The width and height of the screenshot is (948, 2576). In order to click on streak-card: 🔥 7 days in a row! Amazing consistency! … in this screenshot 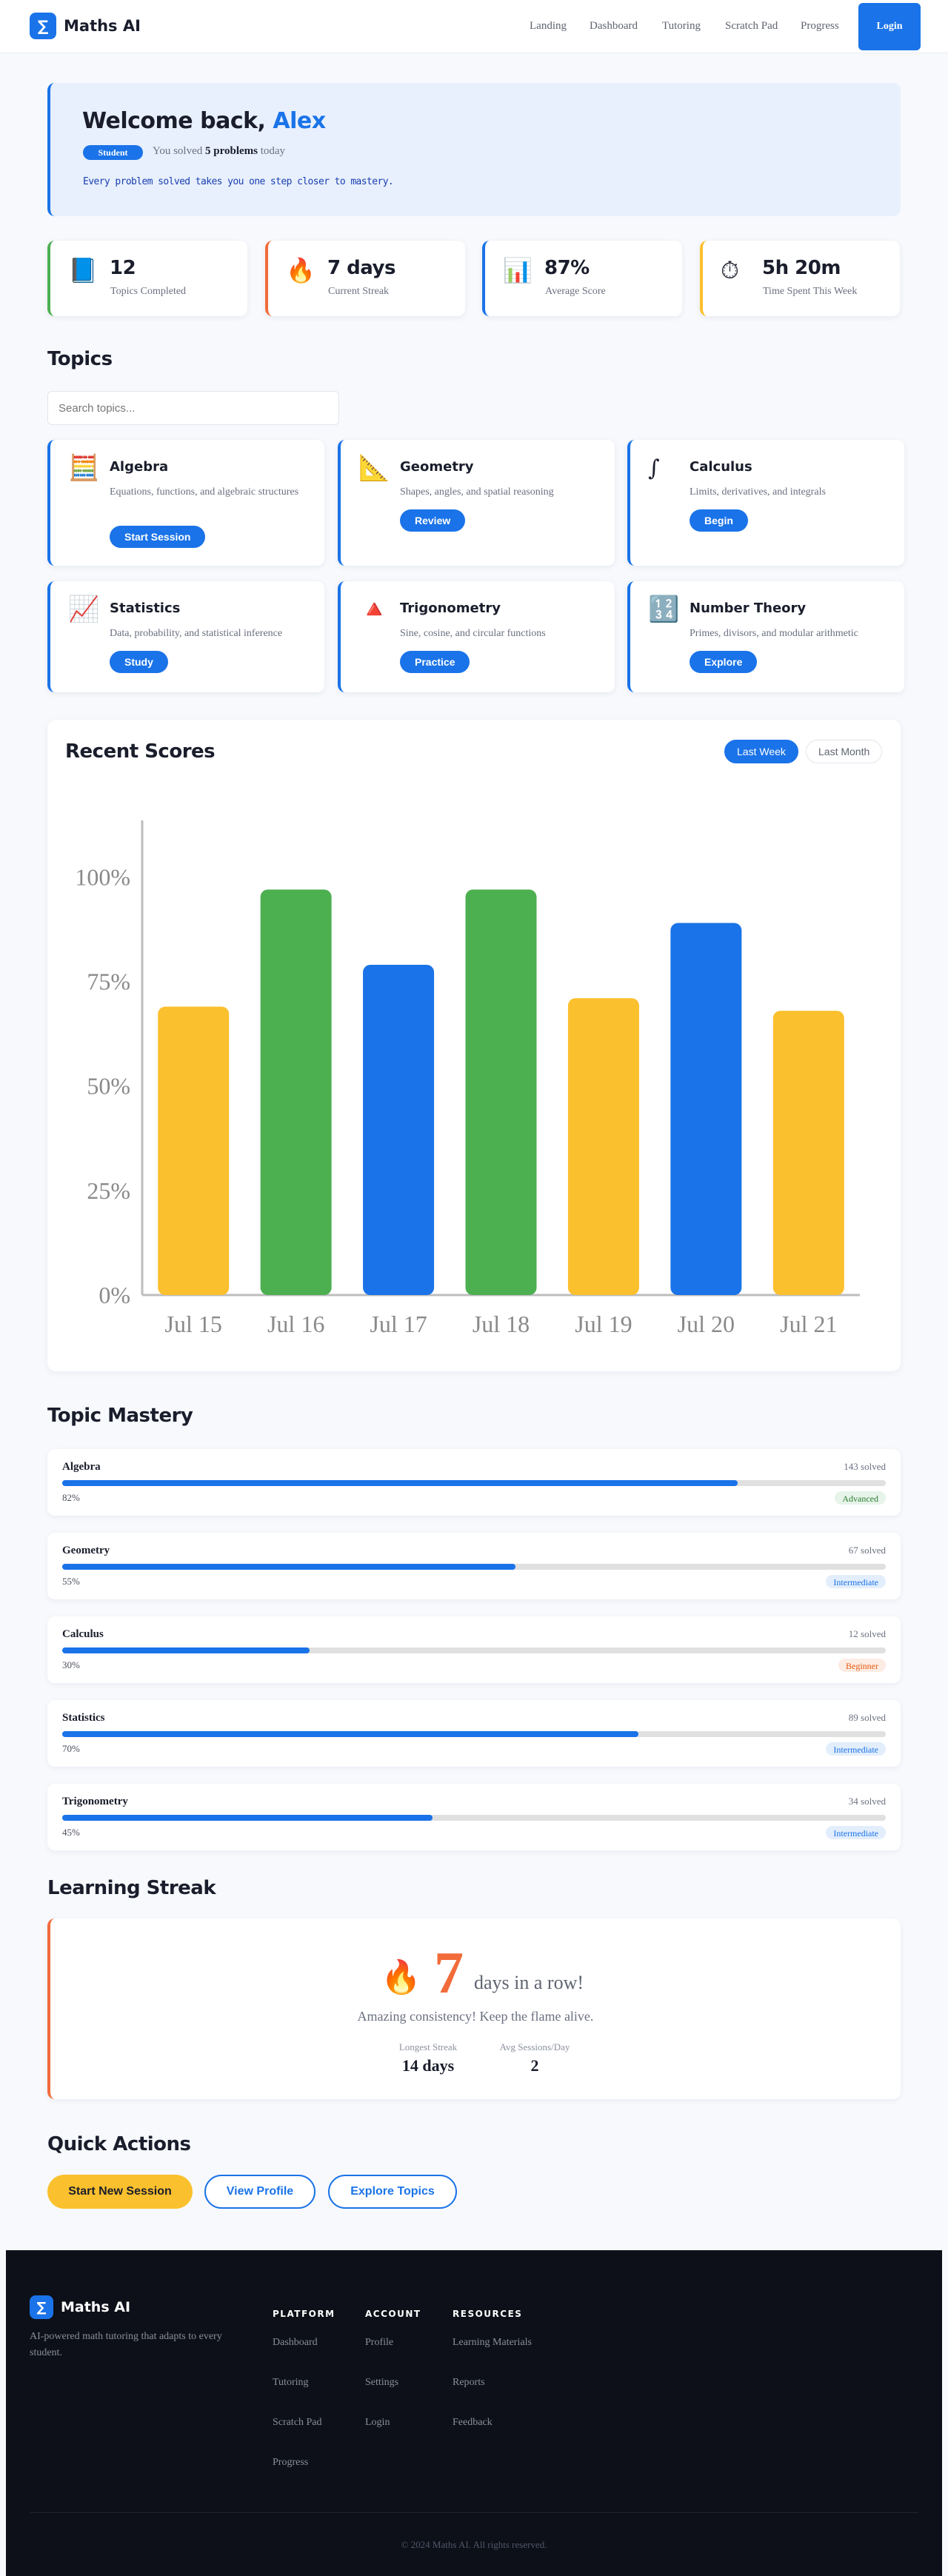, I will do `click(474, 2008)`.